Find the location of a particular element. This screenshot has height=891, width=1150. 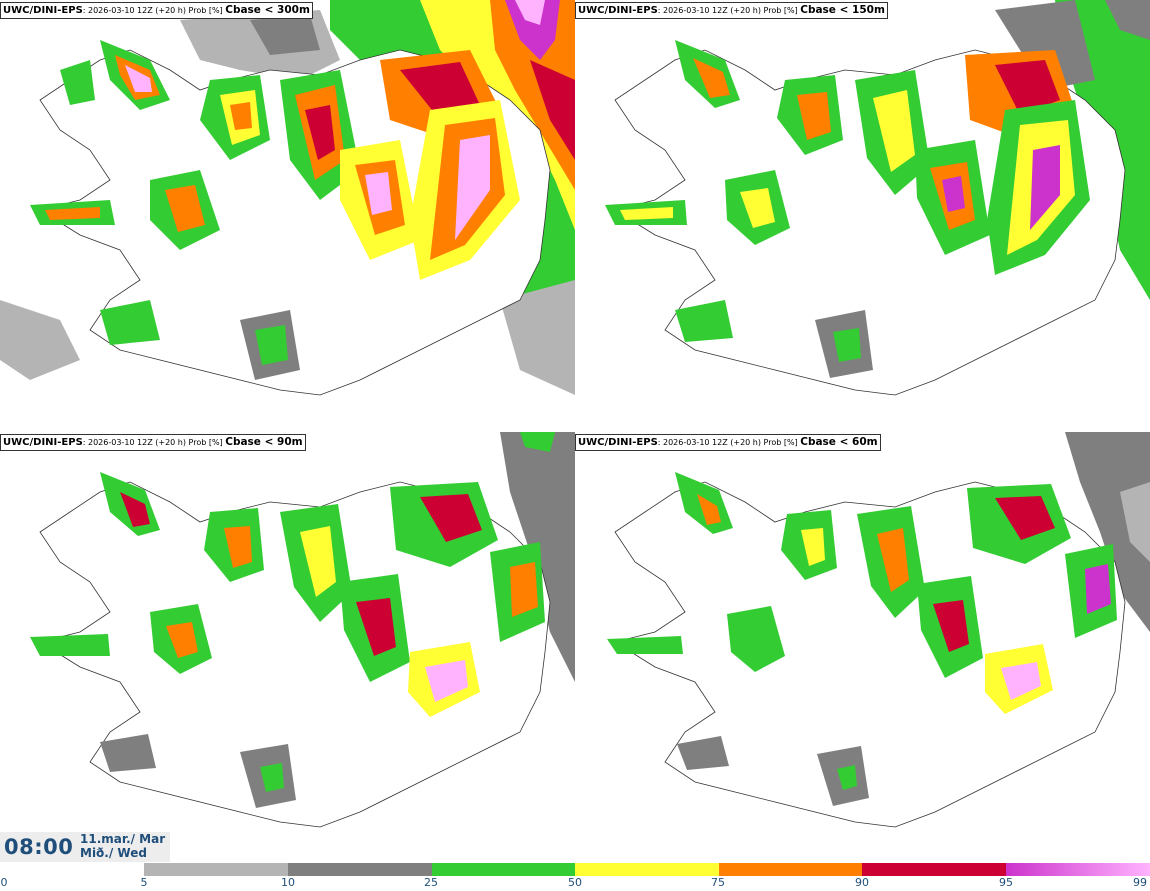

colorbar-tick: 5 is located at coordinates (144, 882).